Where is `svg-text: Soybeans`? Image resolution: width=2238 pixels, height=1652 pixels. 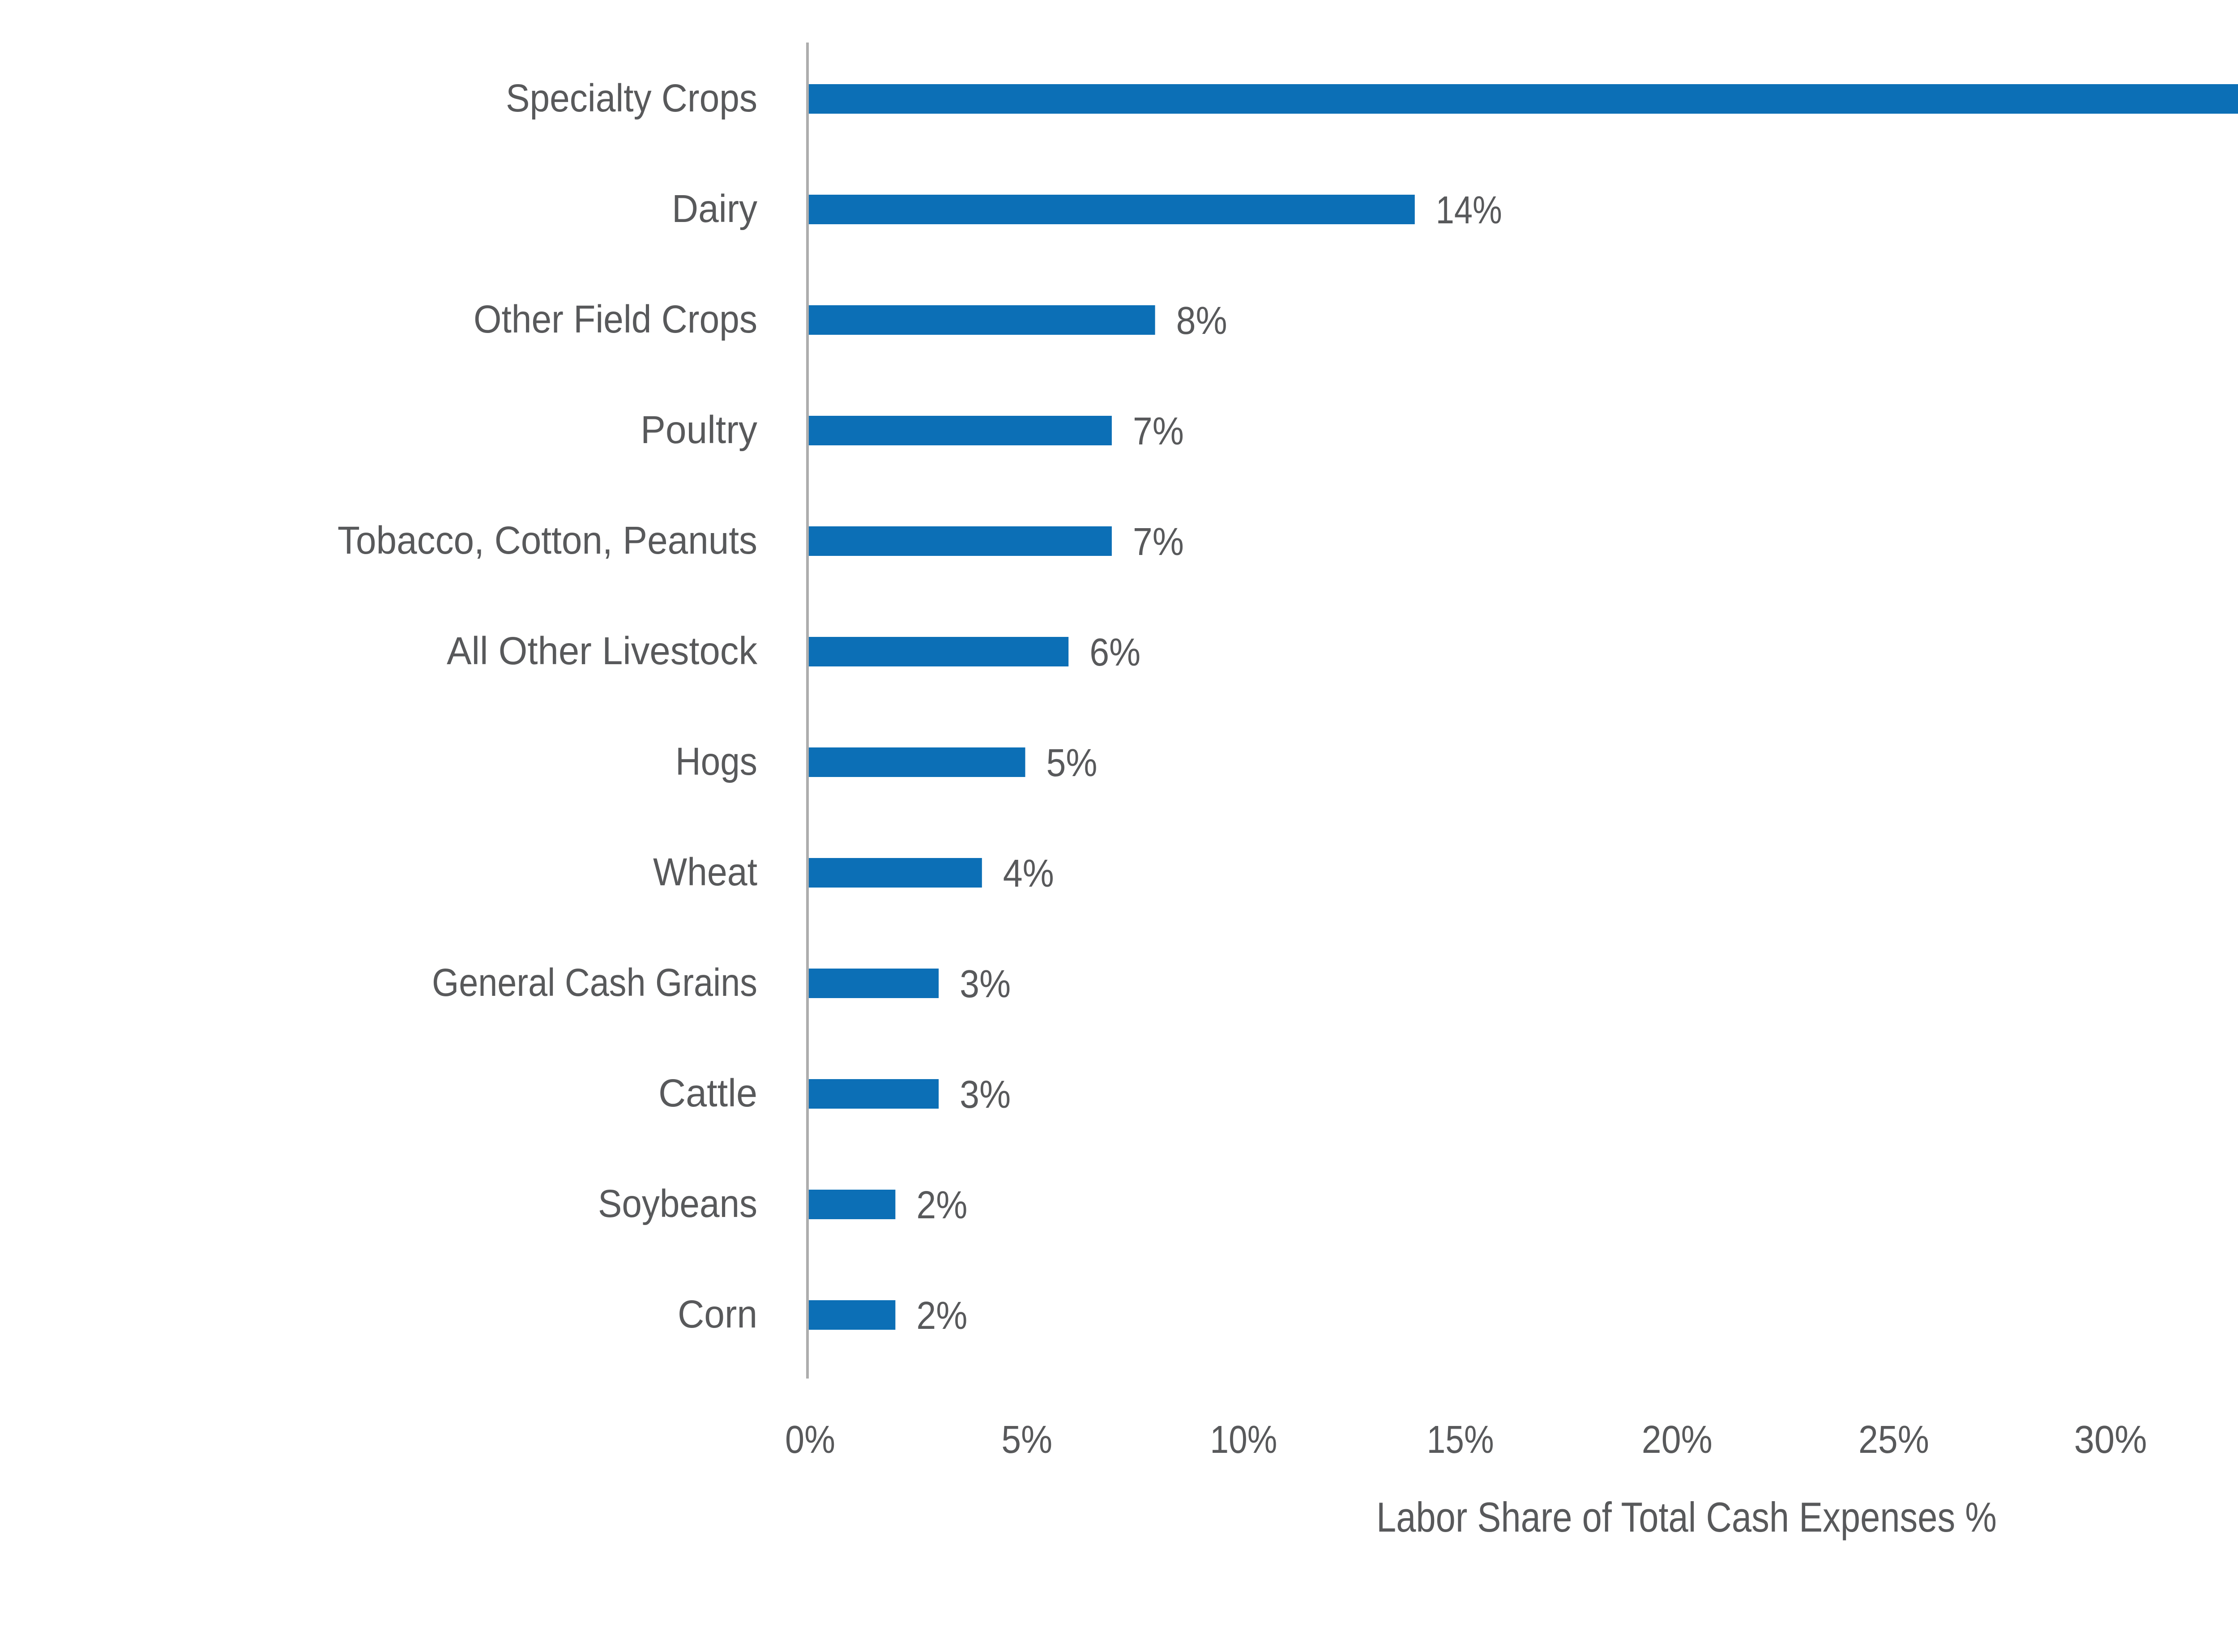 svg-text: Soybeans is located at coordinates (677, 1204).